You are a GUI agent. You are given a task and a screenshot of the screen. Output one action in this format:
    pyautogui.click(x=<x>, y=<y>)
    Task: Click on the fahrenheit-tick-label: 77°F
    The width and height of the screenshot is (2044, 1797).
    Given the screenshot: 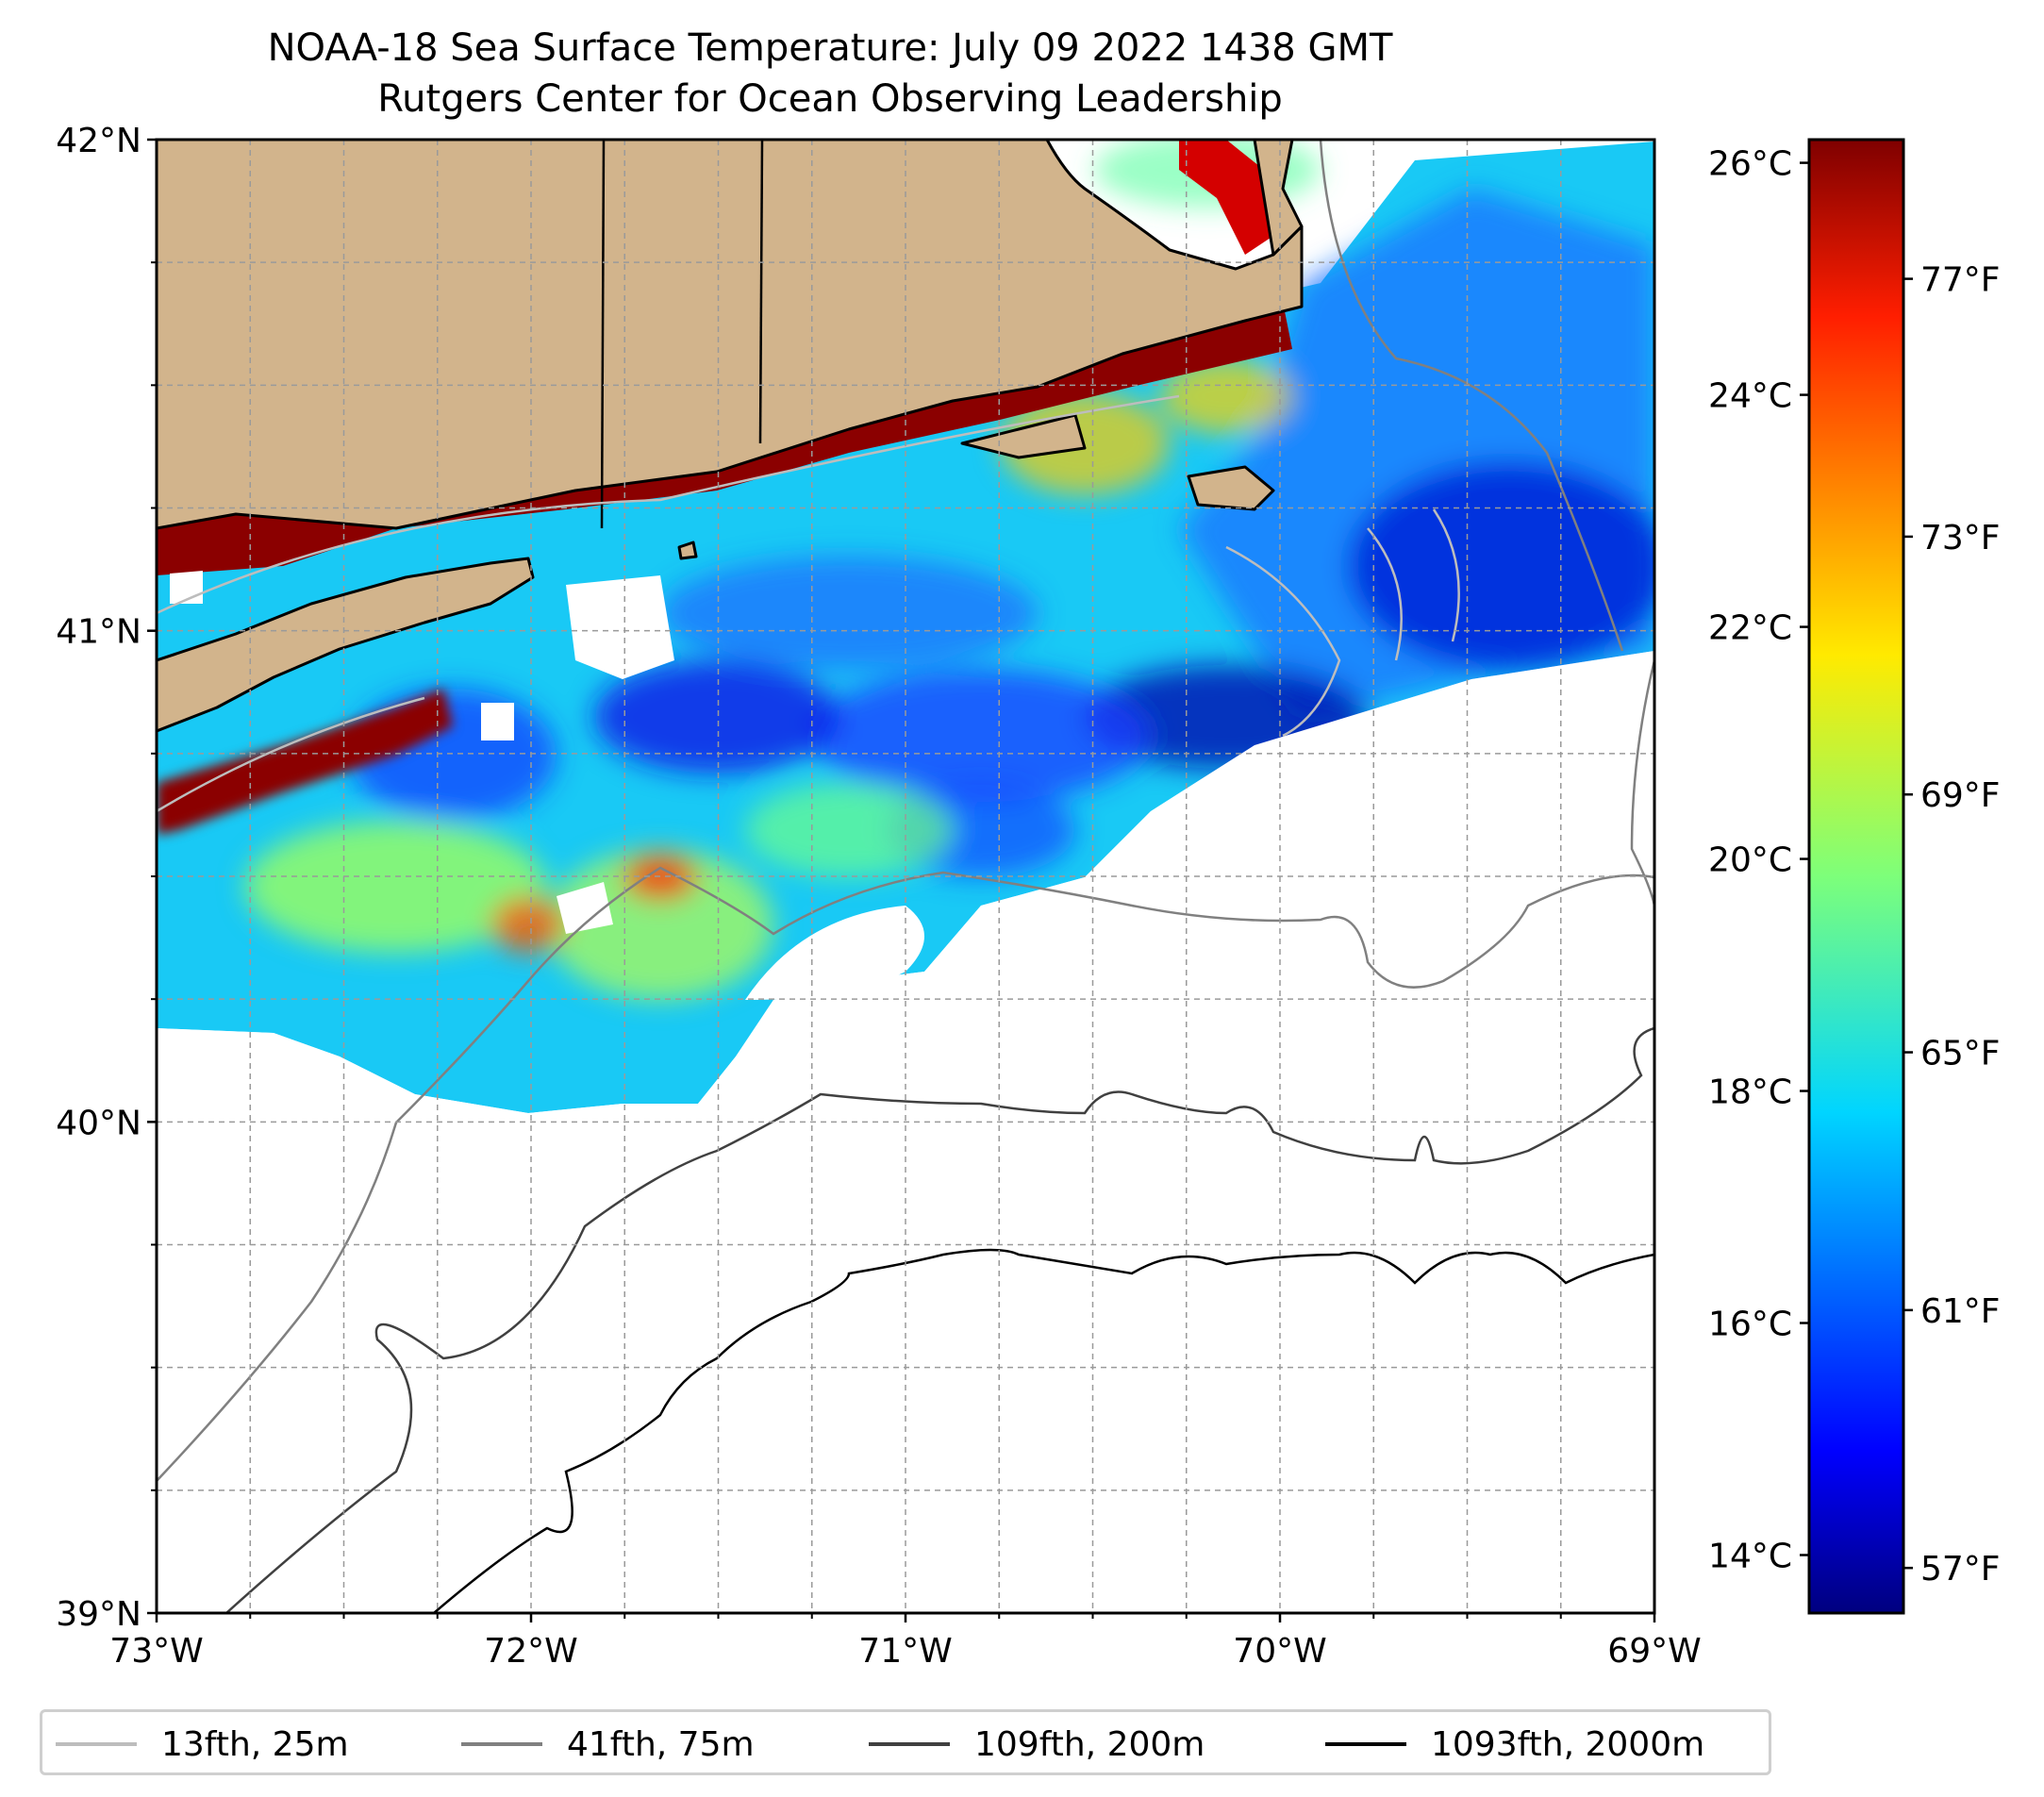 What is the action you would take?
    pyautogui.click(x=1960, y=280)
    